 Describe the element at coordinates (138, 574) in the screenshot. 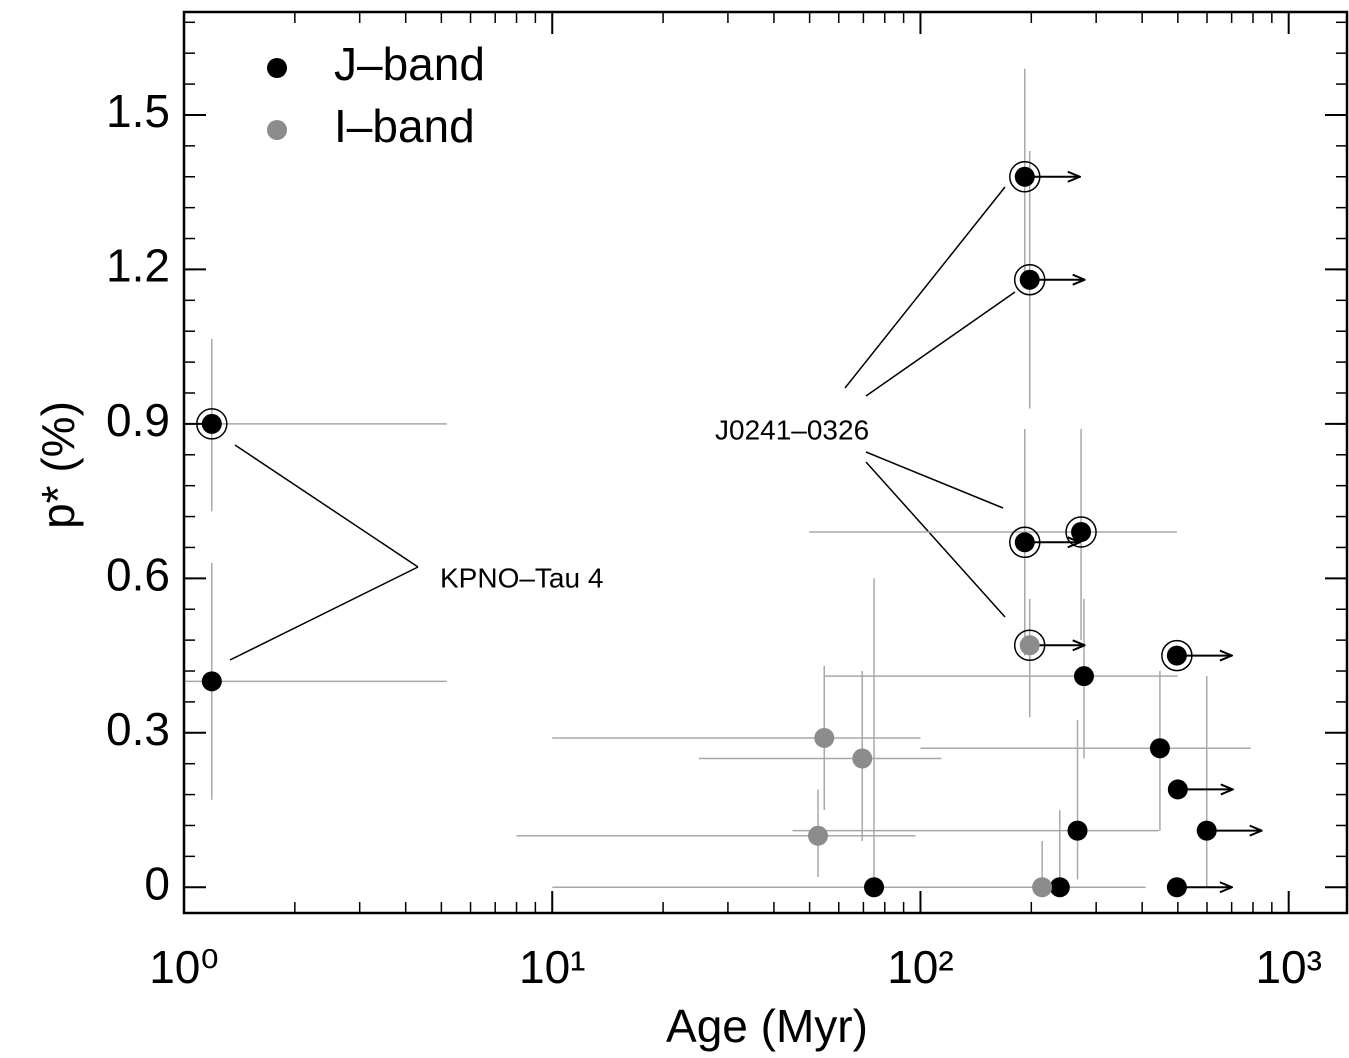

I see `y-tick-label: 0.6` at that location.